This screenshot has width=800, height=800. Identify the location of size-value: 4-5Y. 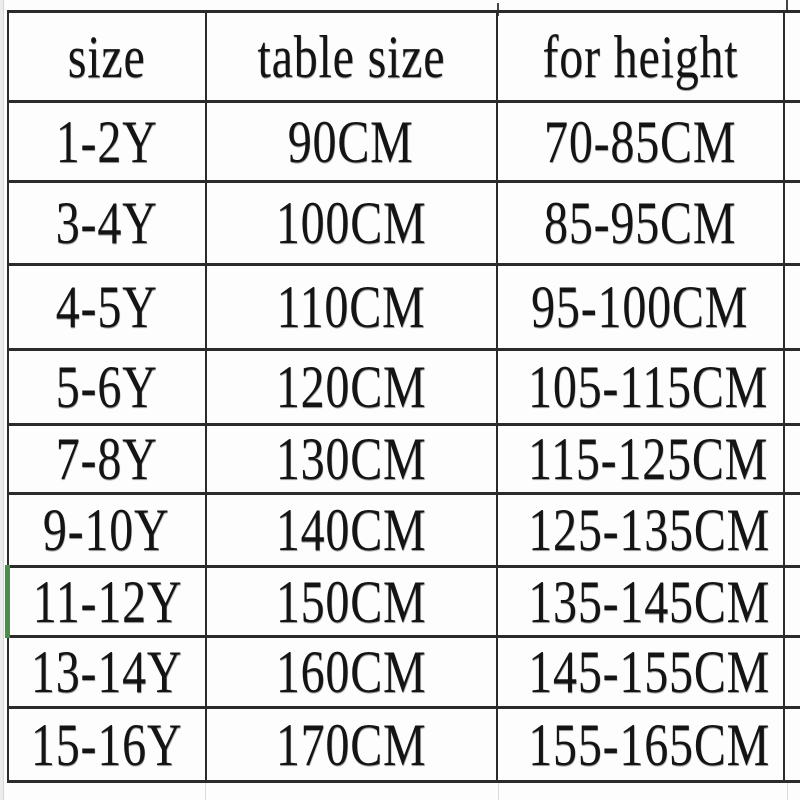
(106, 307).